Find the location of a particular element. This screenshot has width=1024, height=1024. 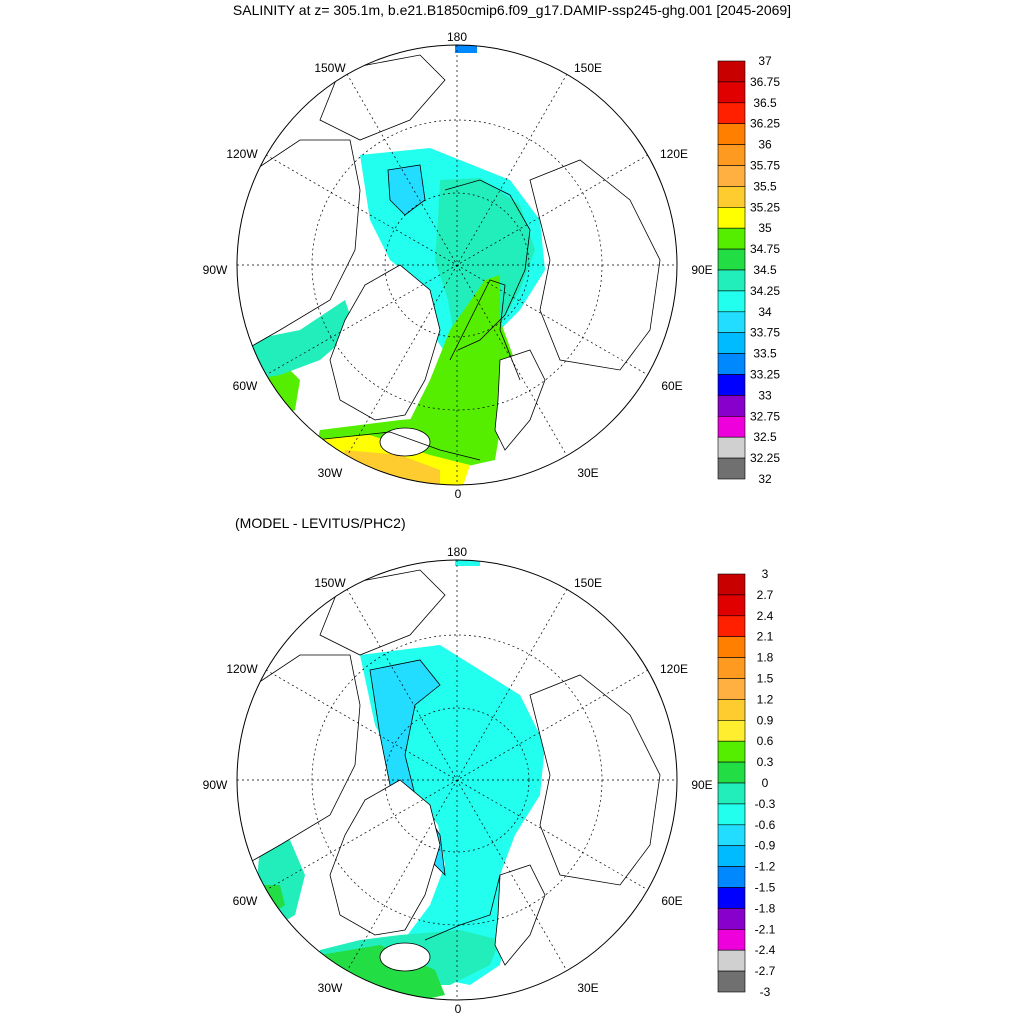

diff-lon-label-120e: 120E is located at coordinates (674, 669).